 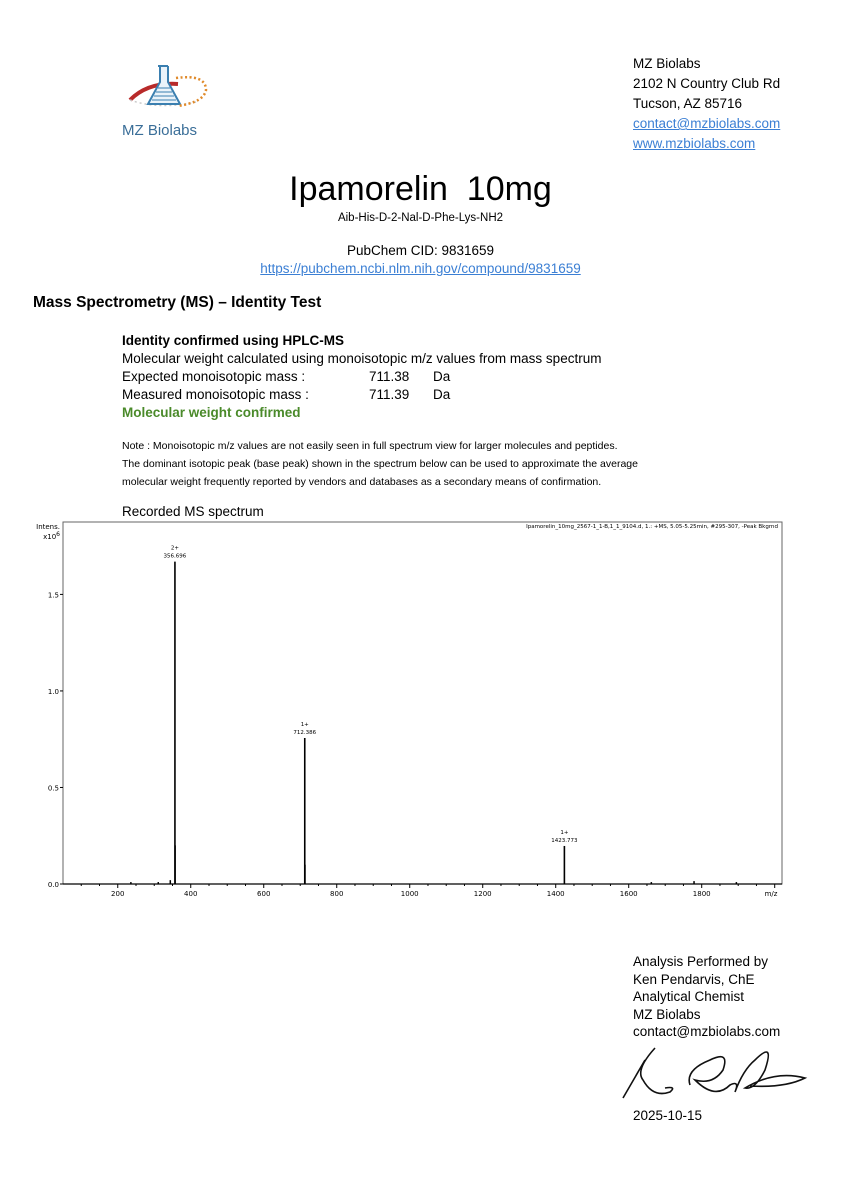 I want to click on measured-mass-row: Measured monoisotopic mass : 711.39 Da, so click(x=361, y=395).